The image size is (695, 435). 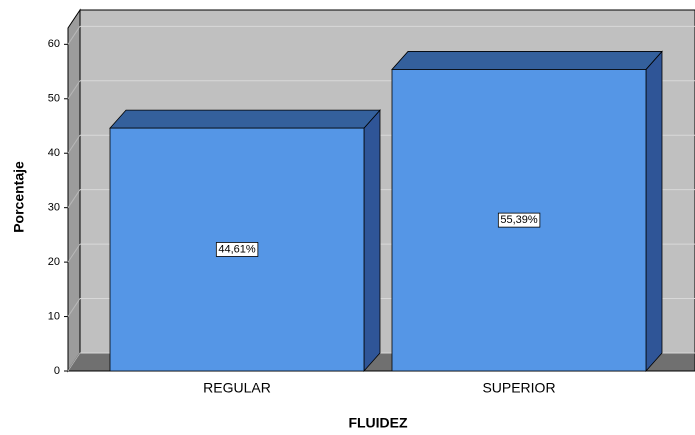 I want to click on x-axis-title: FLUIDEZ, so click(x=378, y=423).